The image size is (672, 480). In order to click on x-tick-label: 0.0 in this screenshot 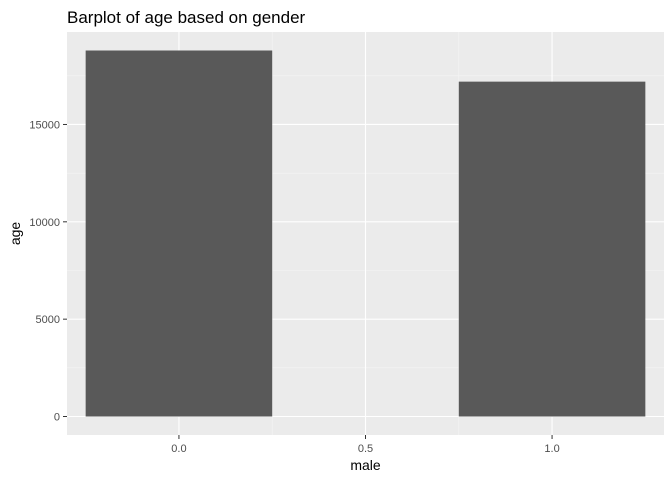, I will do `click(178, 449)`.